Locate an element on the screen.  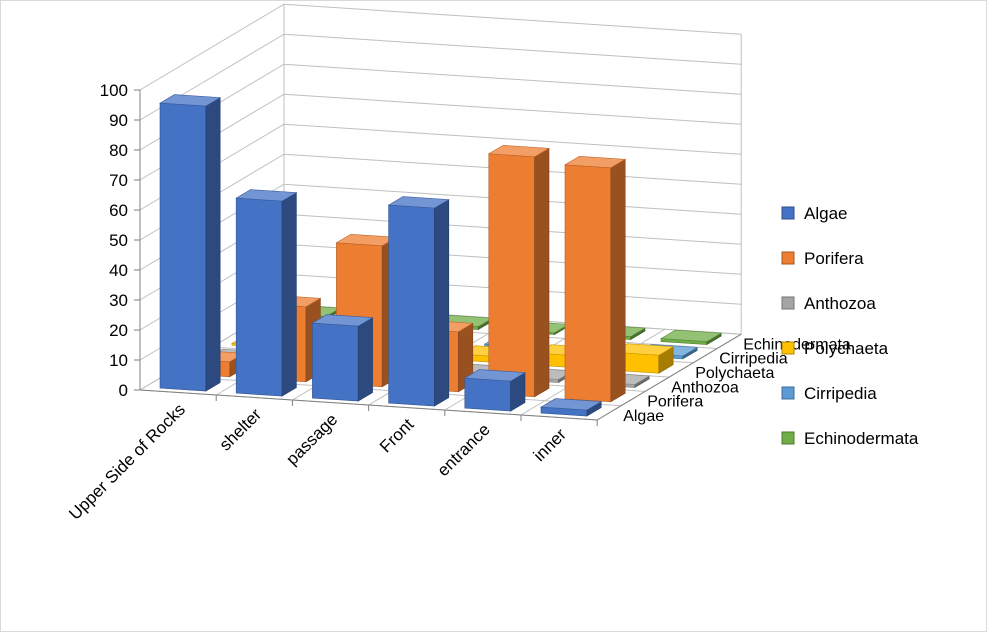
y-tick-label: 70 is located at coordinates (118, 180).